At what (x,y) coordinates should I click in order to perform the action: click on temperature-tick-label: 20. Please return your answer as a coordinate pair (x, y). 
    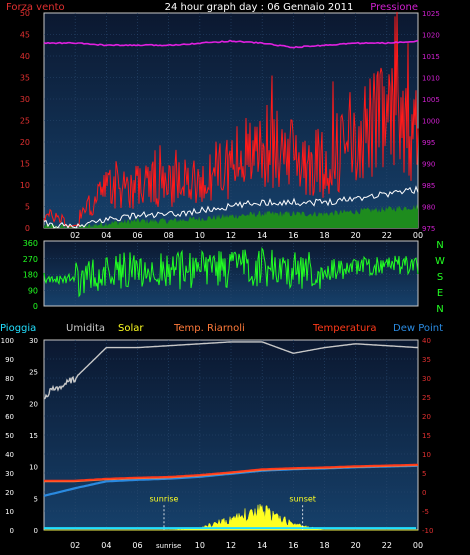
    Looking at the image, I should click on (426, 417).